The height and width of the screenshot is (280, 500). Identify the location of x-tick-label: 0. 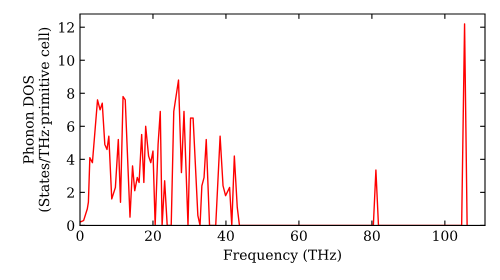
(80, 236).